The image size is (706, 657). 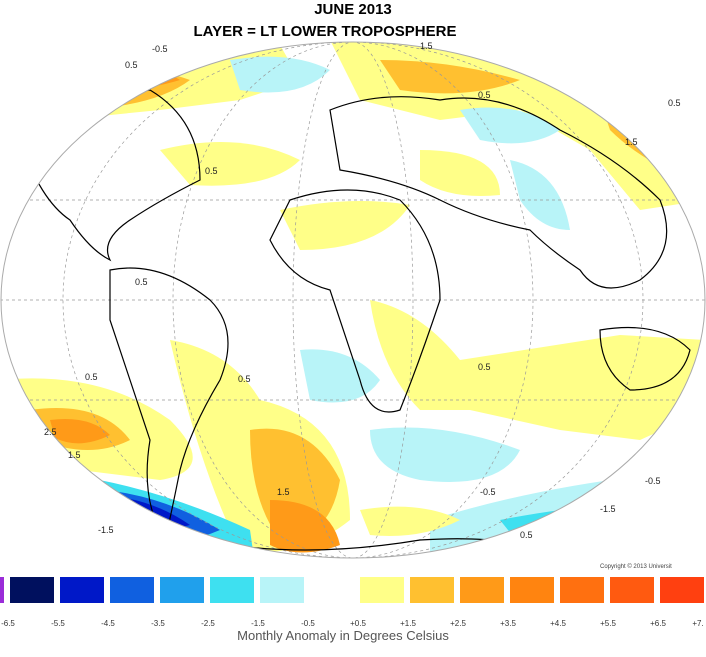 What do you see at coordinates (658, 623) in the screenshot?
I see `colorbar-label: +6.5` at bounding box center [658, 623].